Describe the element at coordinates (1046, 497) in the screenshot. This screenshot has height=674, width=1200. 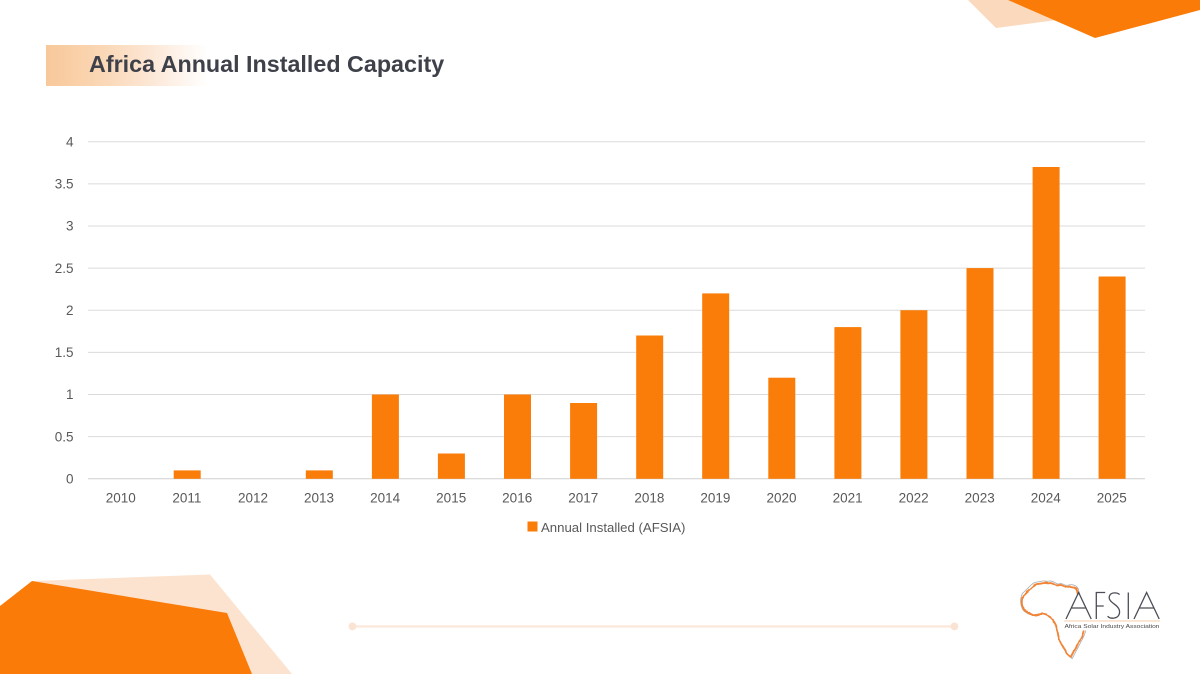
I see `svg-text: 2024` at that location.